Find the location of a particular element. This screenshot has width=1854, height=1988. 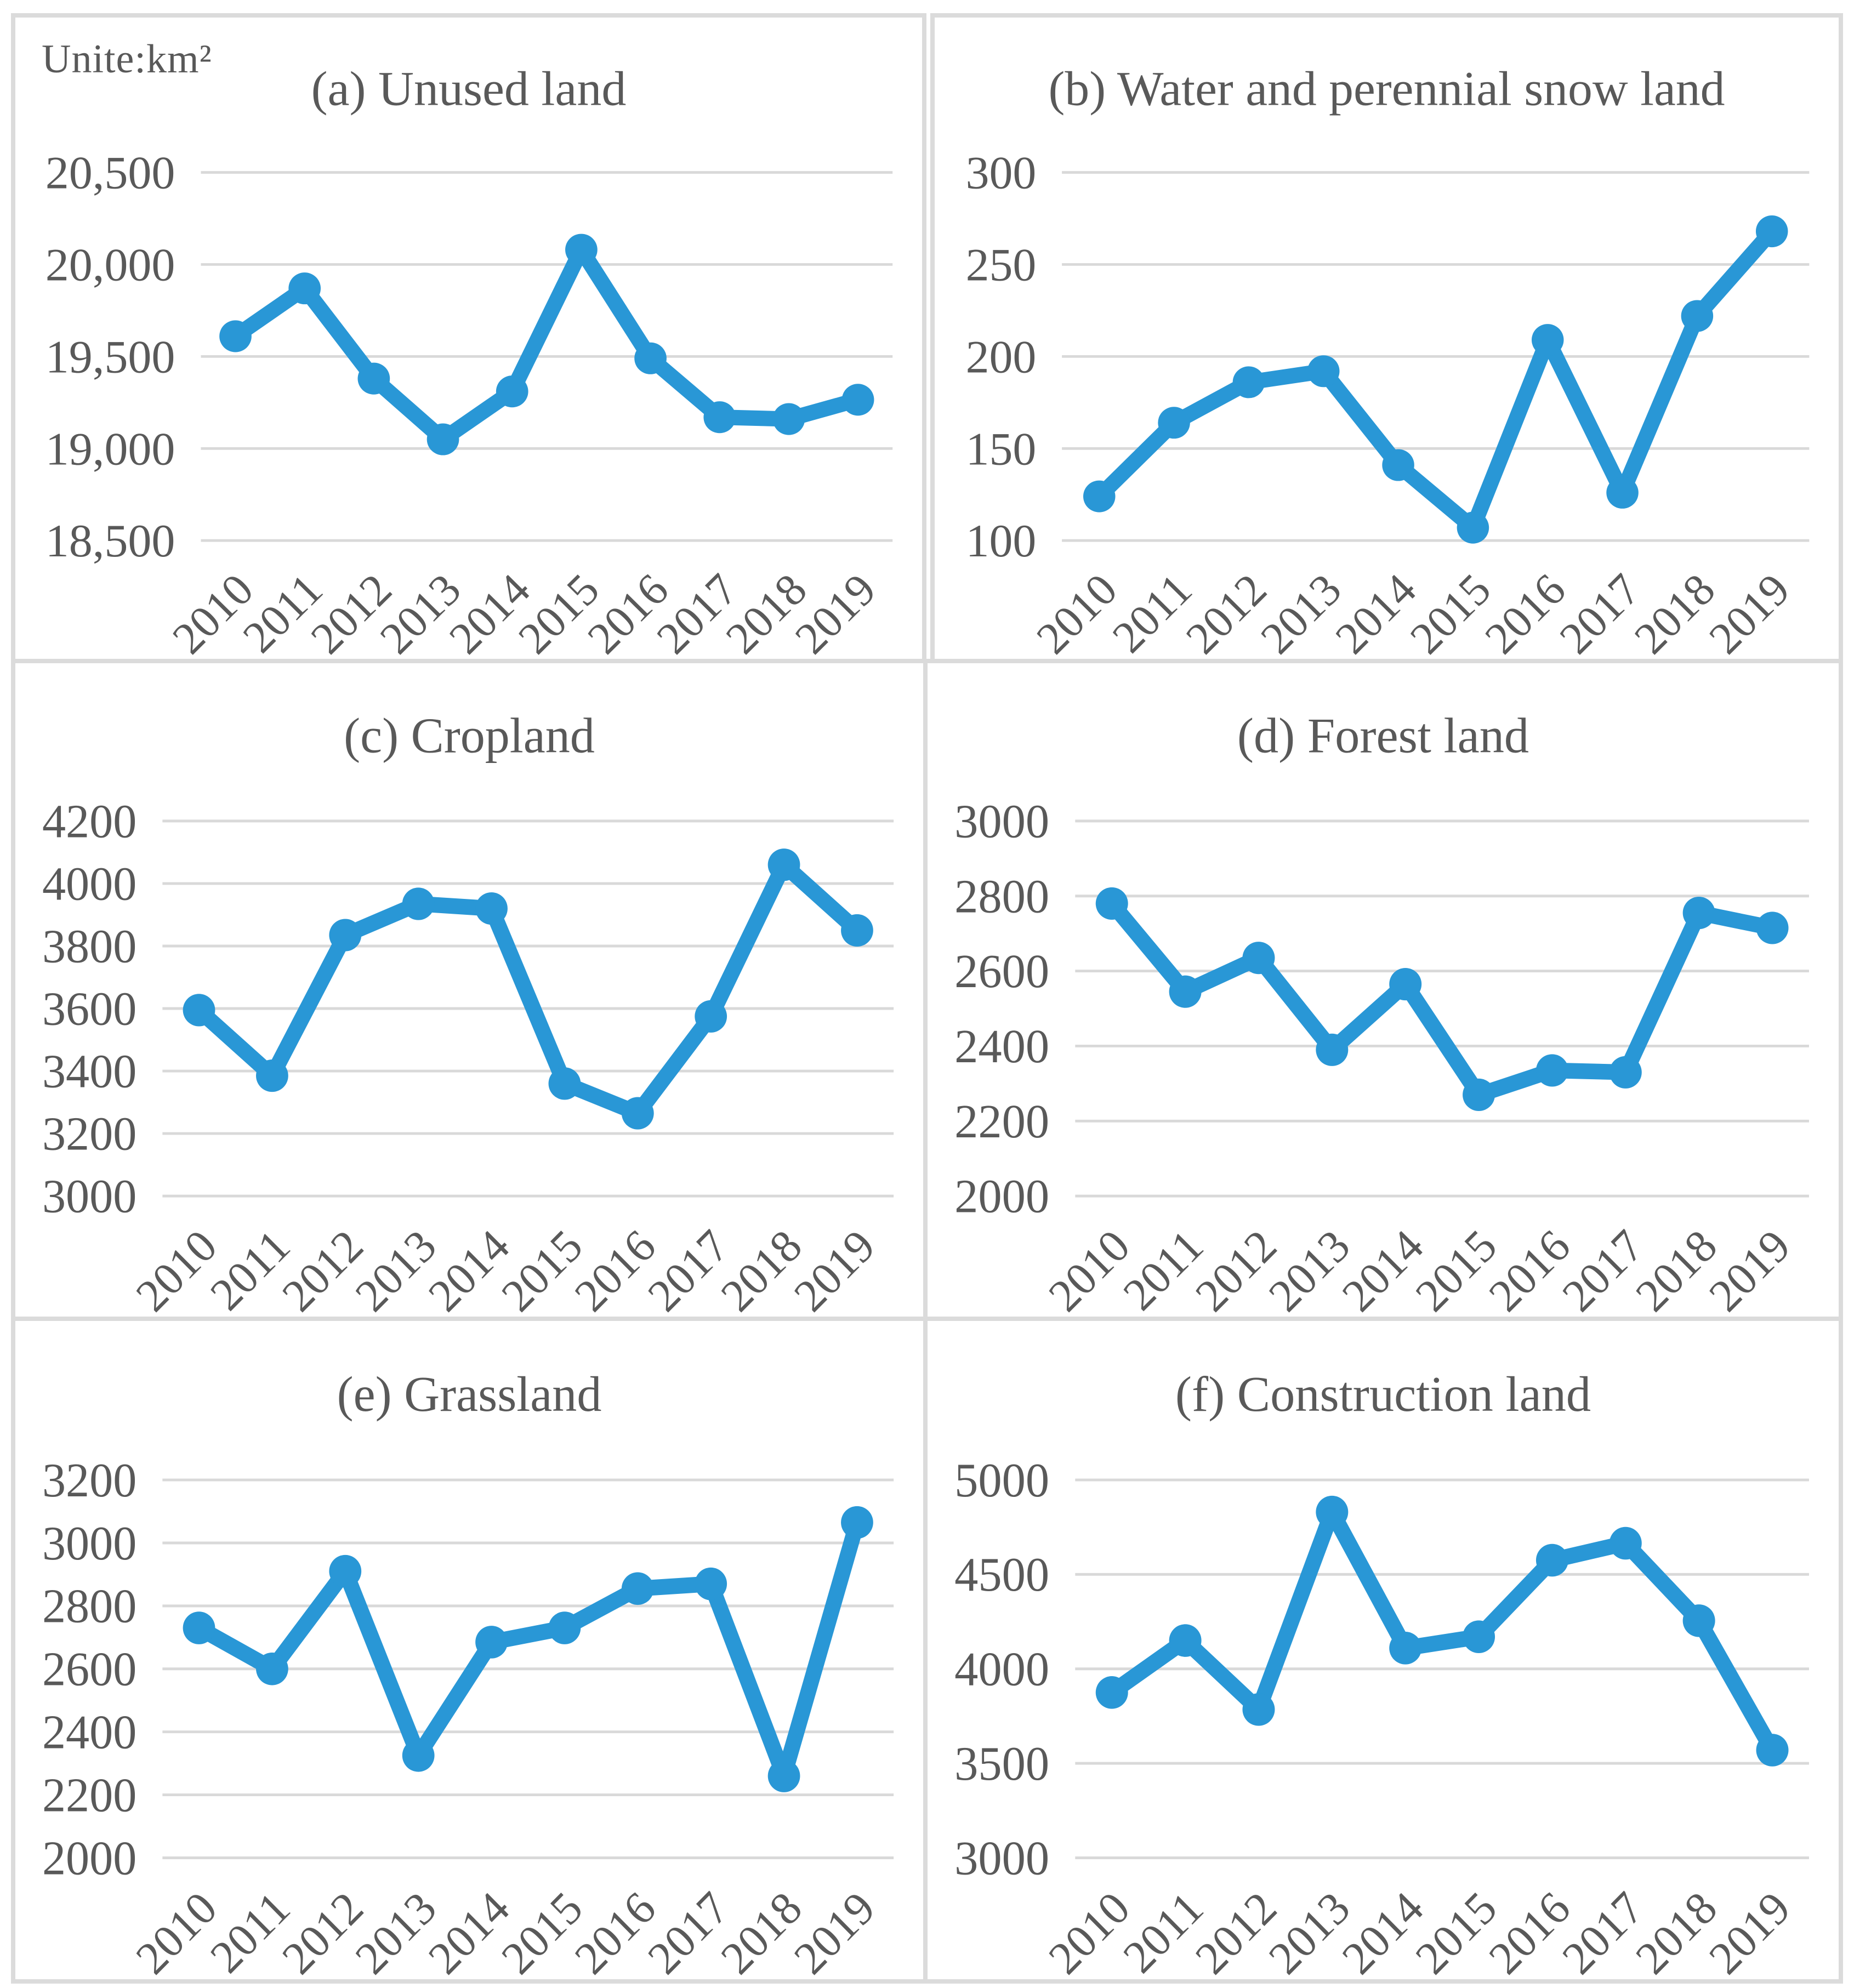

y-tick-label: 4000 is located at coordinates (1002, 1669).